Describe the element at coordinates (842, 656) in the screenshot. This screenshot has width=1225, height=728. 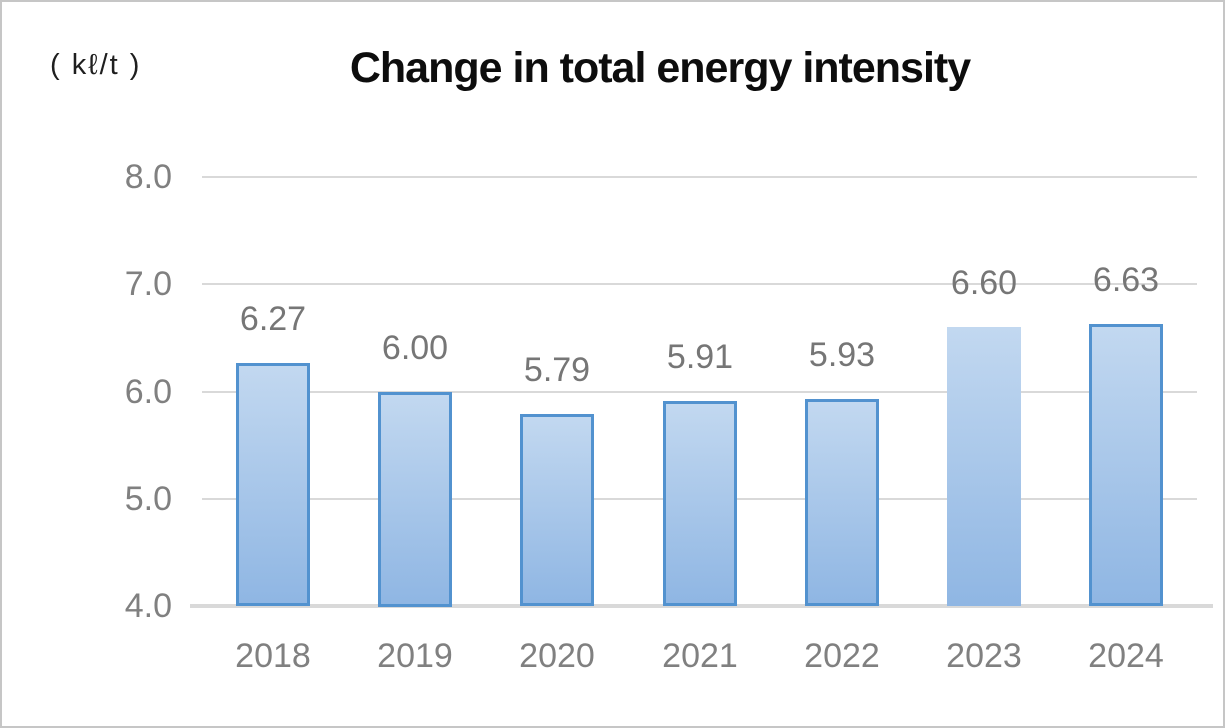
I see `x-axis-tick-label-2022: 2022` at that location.